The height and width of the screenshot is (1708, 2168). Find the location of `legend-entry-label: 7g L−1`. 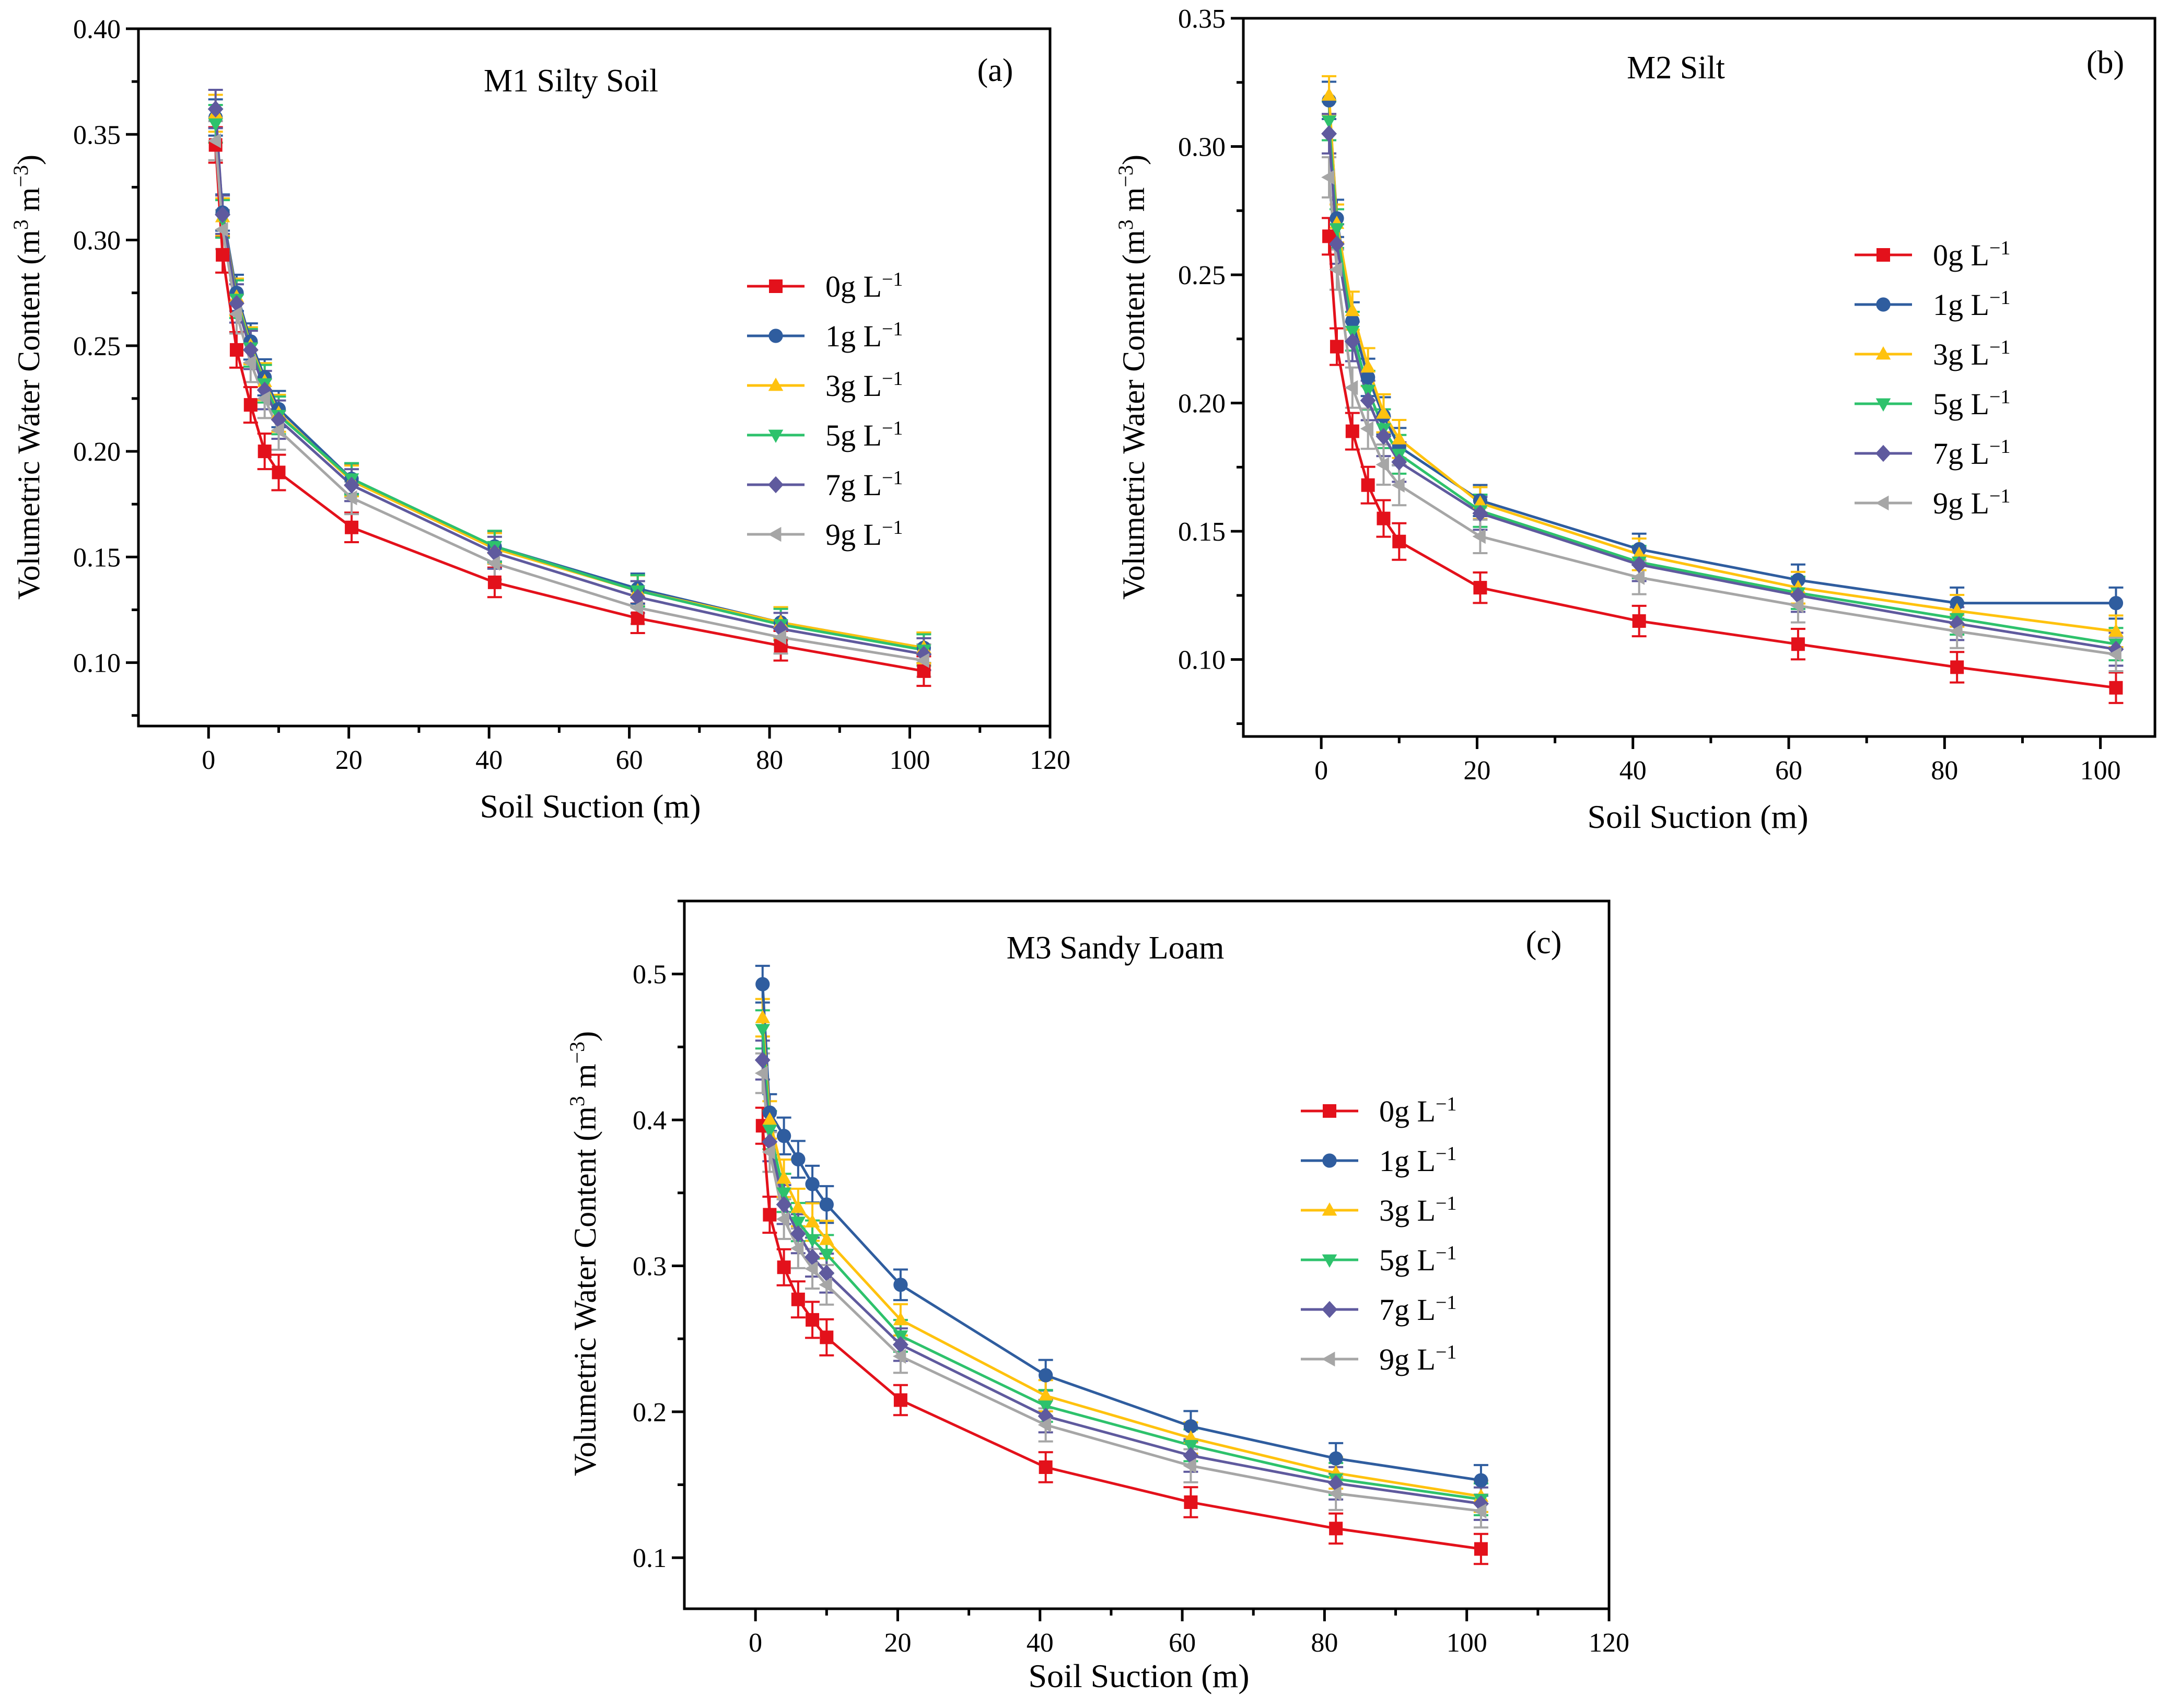

legend-entry-label: 7g L−1 is located at coordinates (1417, 1309).